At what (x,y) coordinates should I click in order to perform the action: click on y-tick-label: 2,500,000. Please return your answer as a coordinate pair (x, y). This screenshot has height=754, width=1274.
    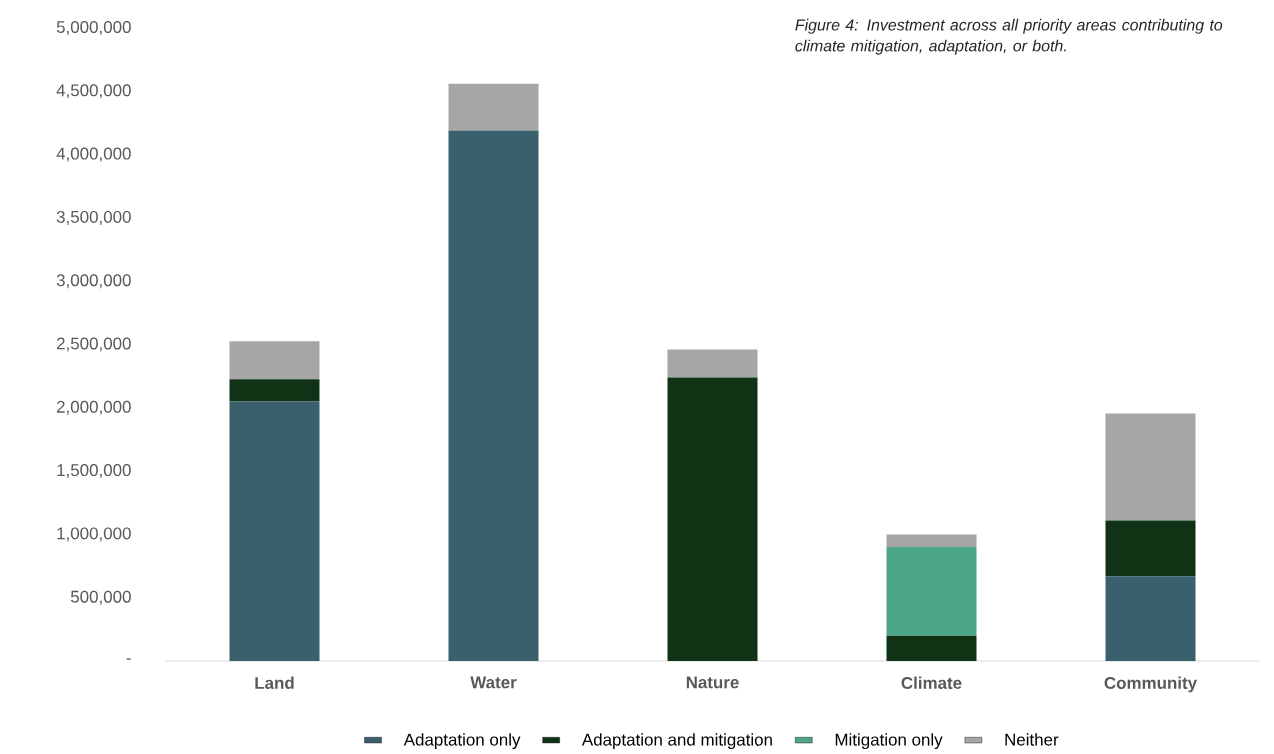
    Looking at the image, I should click on (93, 344).